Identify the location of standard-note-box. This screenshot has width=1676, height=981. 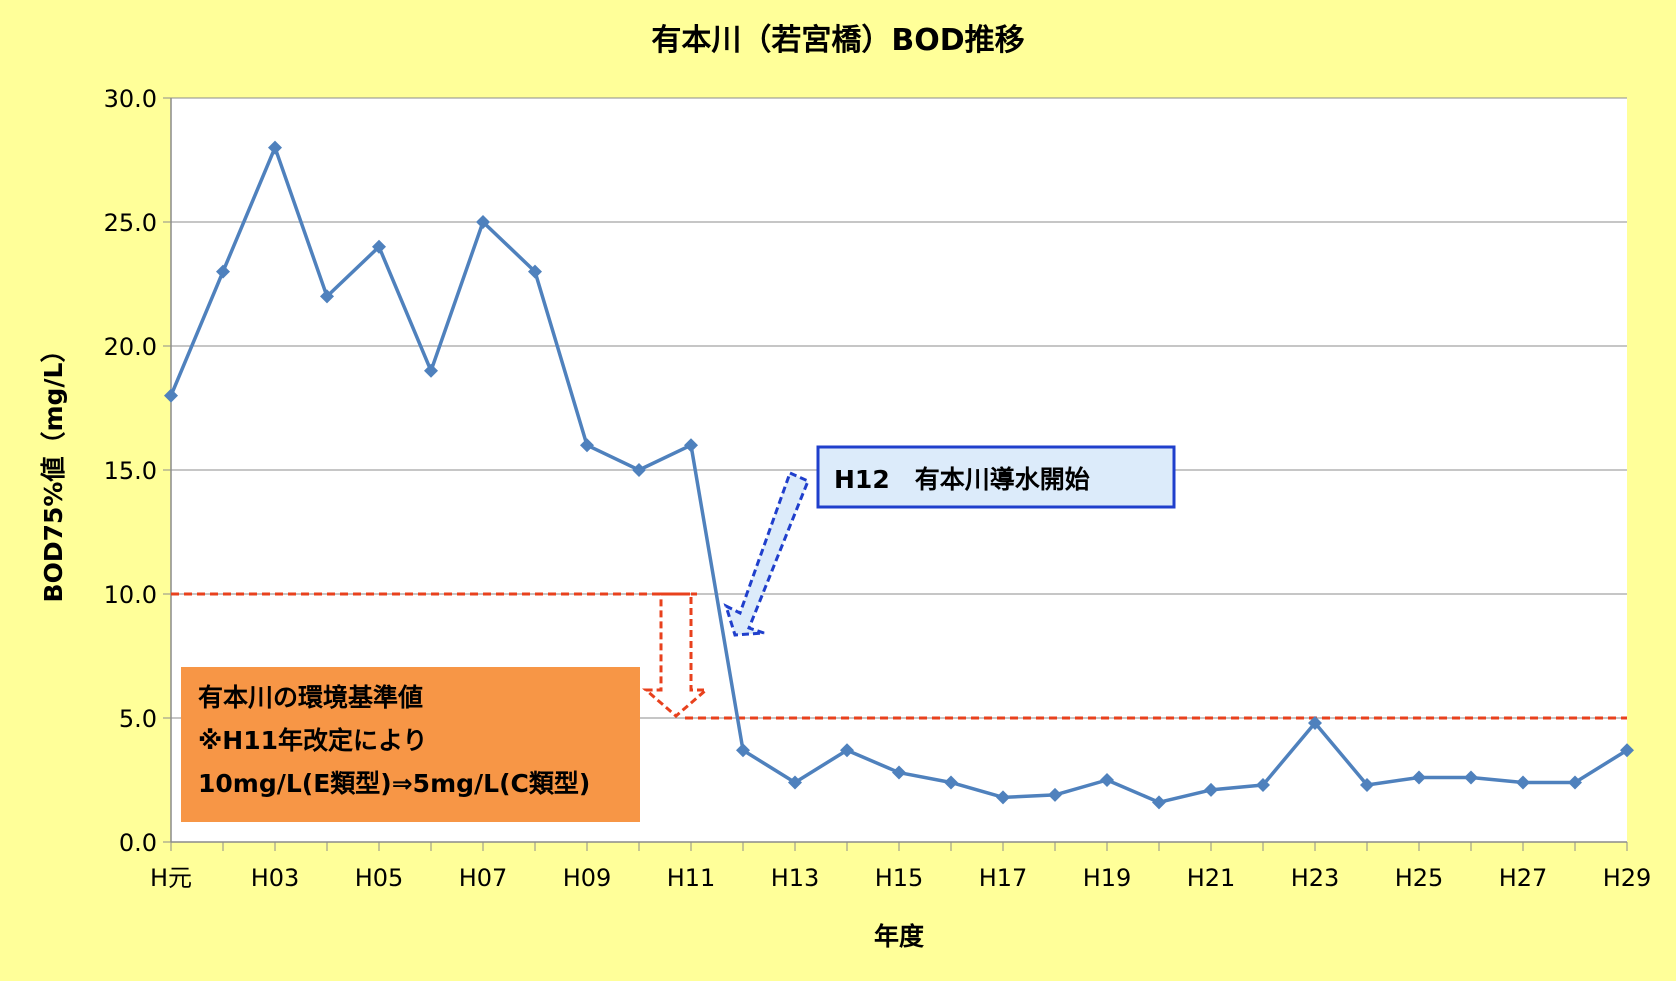
(410, 744).